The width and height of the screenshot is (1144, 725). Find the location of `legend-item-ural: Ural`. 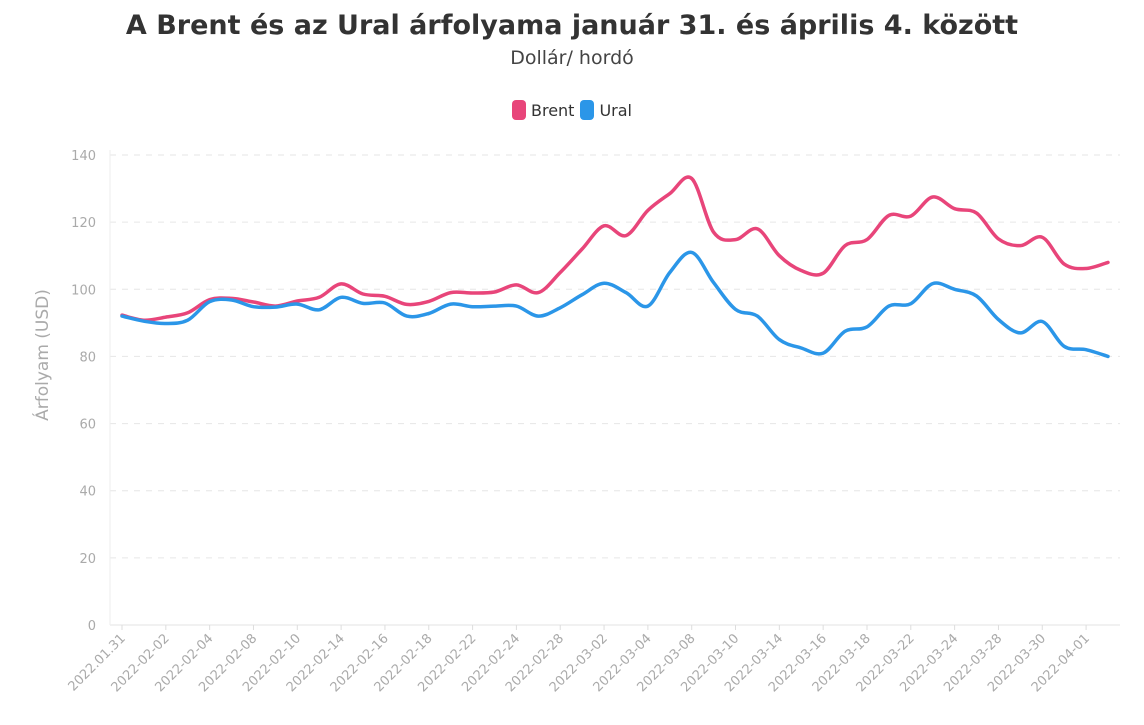

legend-item-ural: Ural is located at coordinates (606, 110).